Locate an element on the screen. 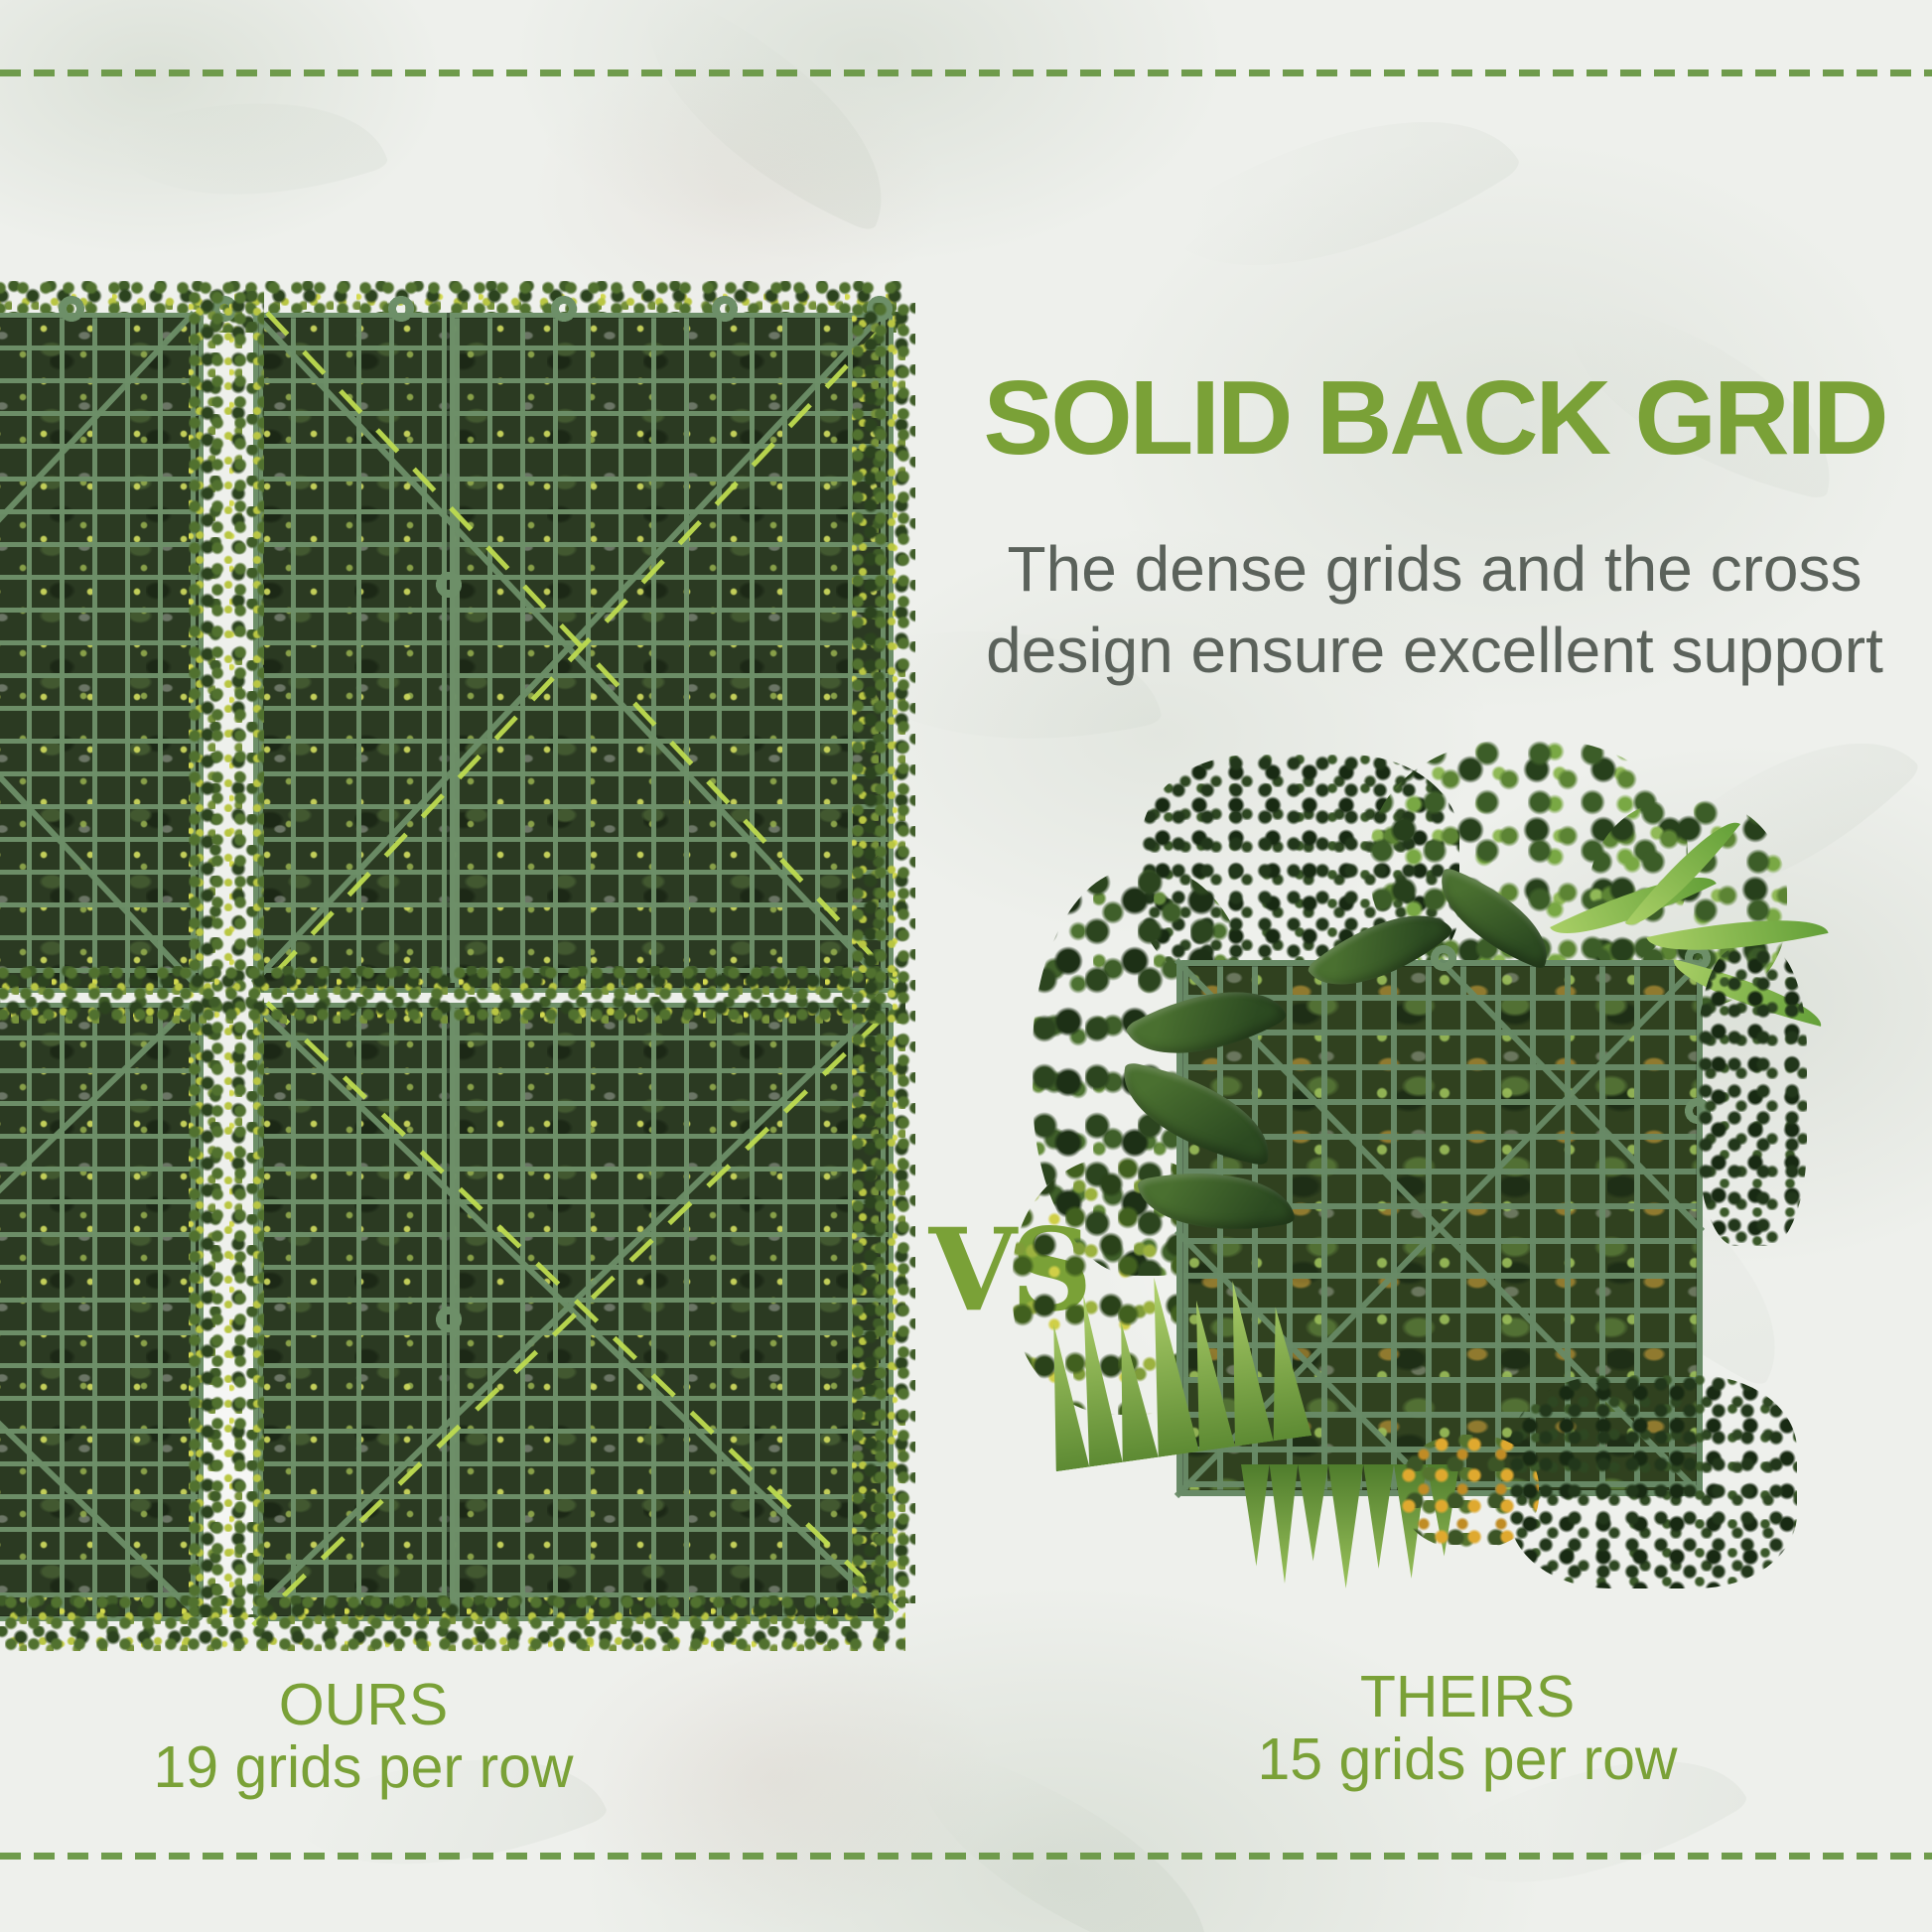  label-theirs-name: THEIRS is located at coordinates (1467, 1697).